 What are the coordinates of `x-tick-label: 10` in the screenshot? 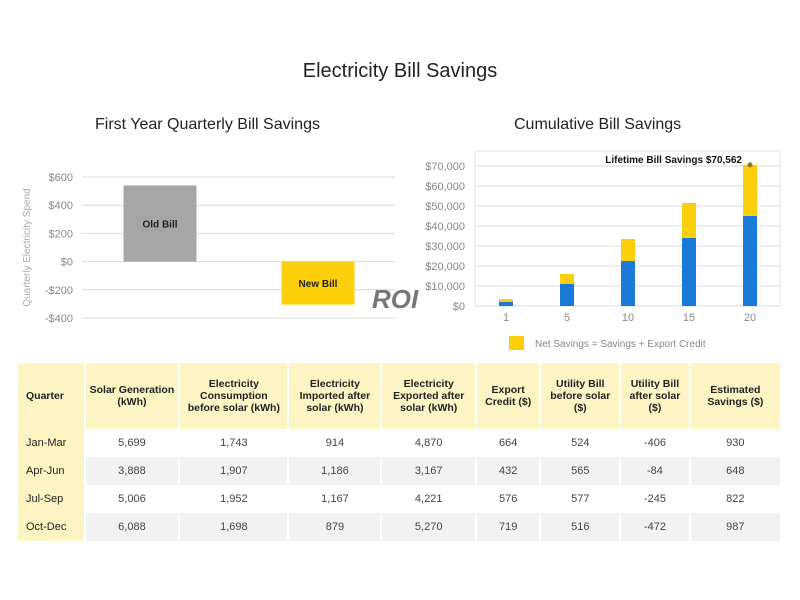 It's located at (628, 318).